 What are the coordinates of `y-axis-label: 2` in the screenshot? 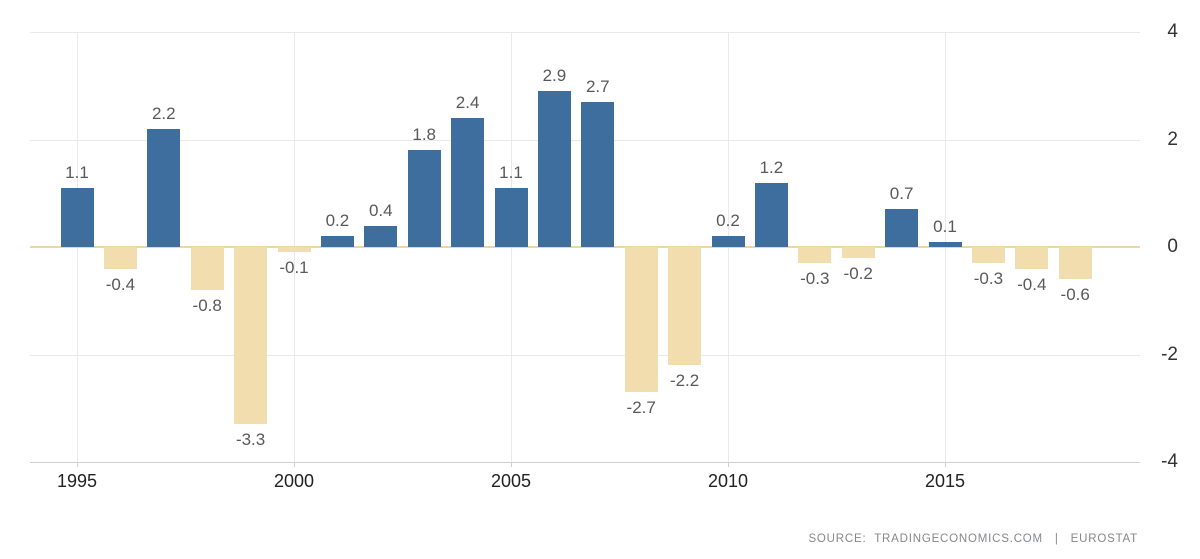 It's located at (1172, 139).